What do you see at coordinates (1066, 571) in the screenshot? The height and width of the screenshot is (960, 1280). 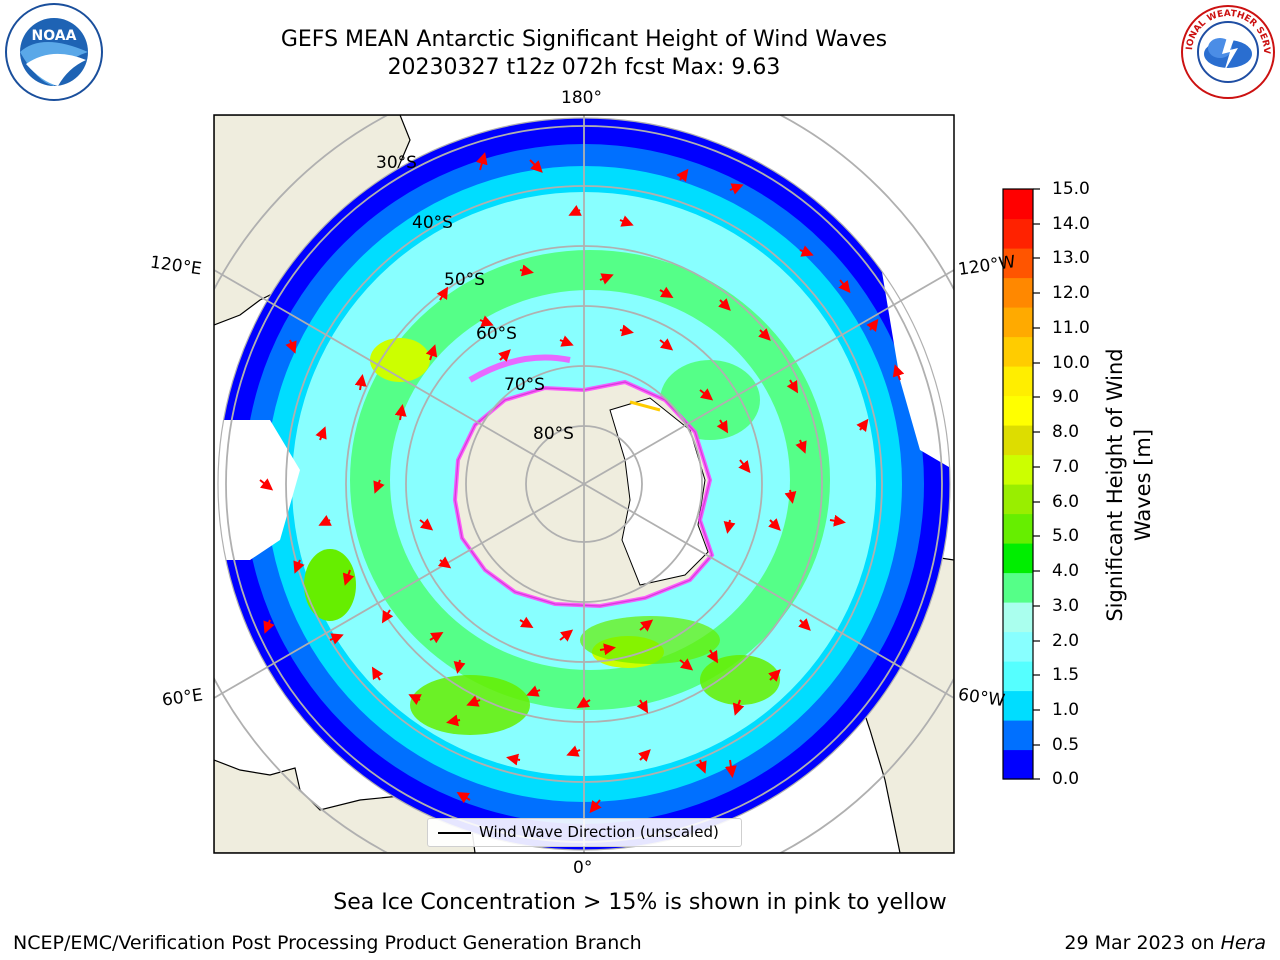 I see `colorbar-tick: 4.0` at bounding box center [1066, 571].